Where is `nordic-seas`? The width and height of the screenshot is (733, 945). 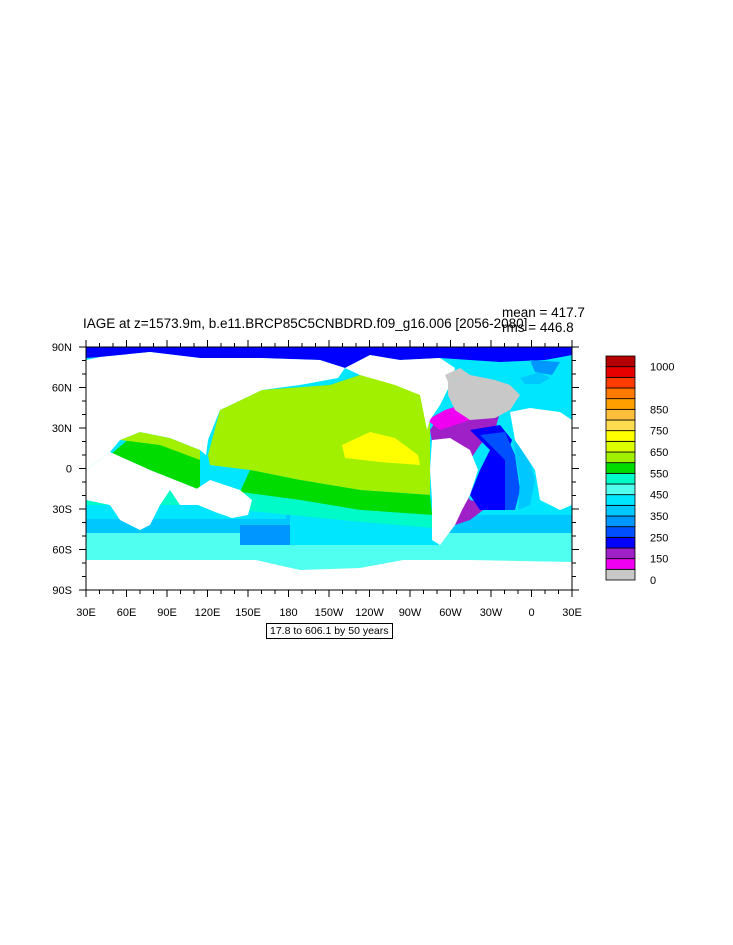 nordic-seas is located at coordinates (535, 378).